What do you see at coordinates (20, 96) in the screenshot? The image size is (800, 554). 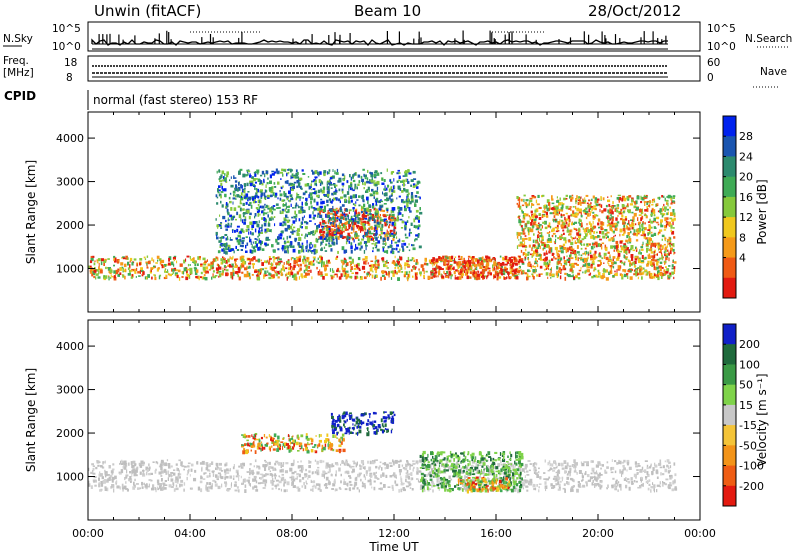 I see `cpid-label: CPID` at bounding box center [20, 96].